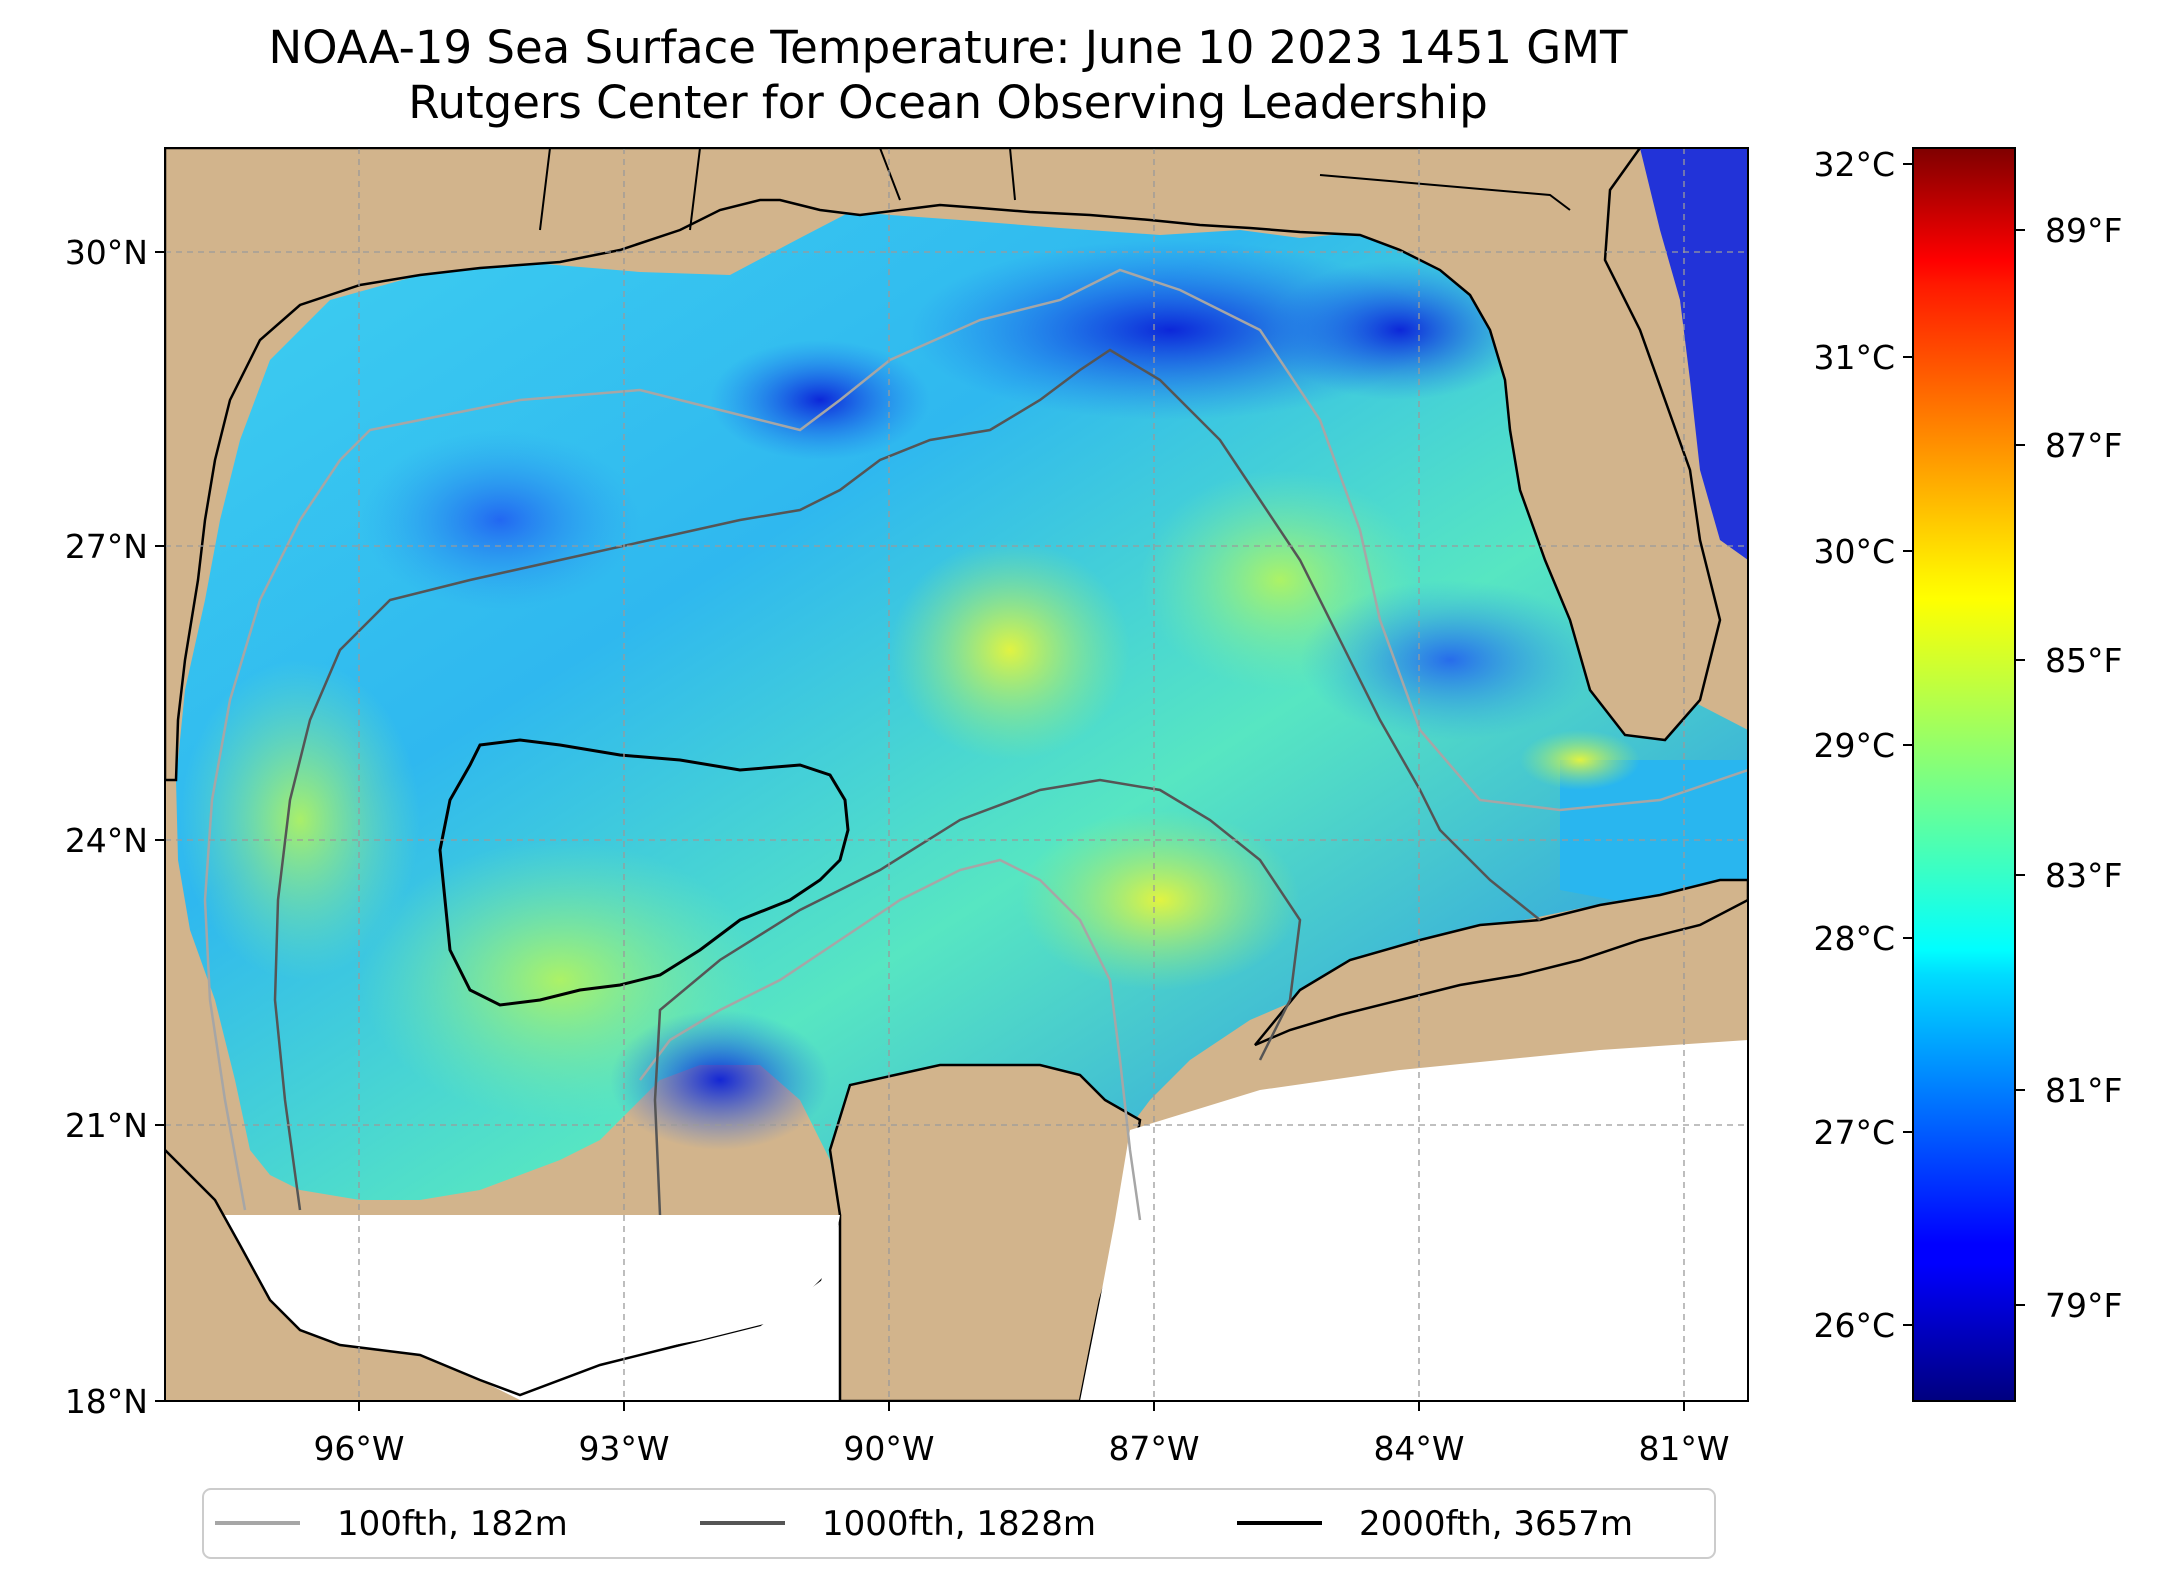 Image resolution: width=2160 pixels, height=1582 pixels. What do you see at coordinates (890, 1039) in the screenshot?
I see `isobath-100fth-yucatan` at bounding box center [890, 1039].